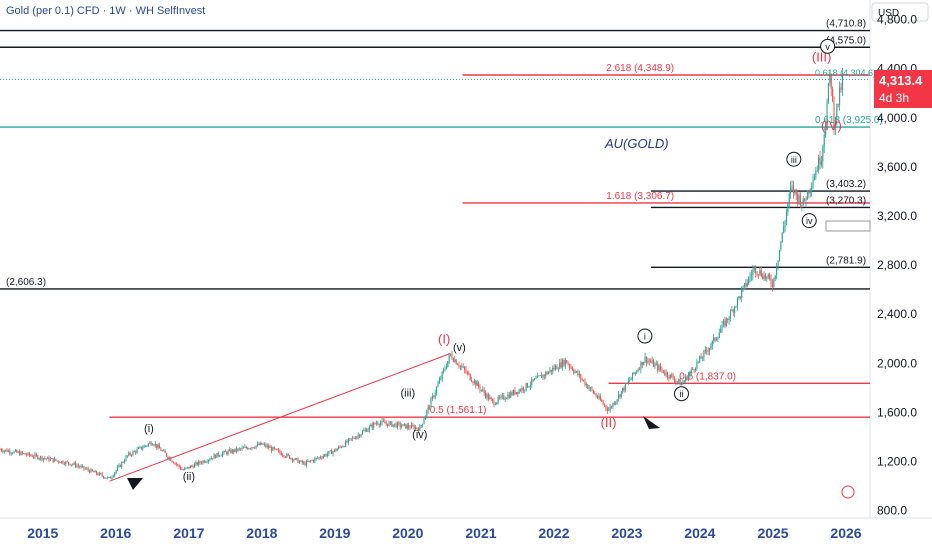 The height and width of the screenshot is (550, 932). I want to click on price-tick-label: 1,200.0, so click(897, 462).